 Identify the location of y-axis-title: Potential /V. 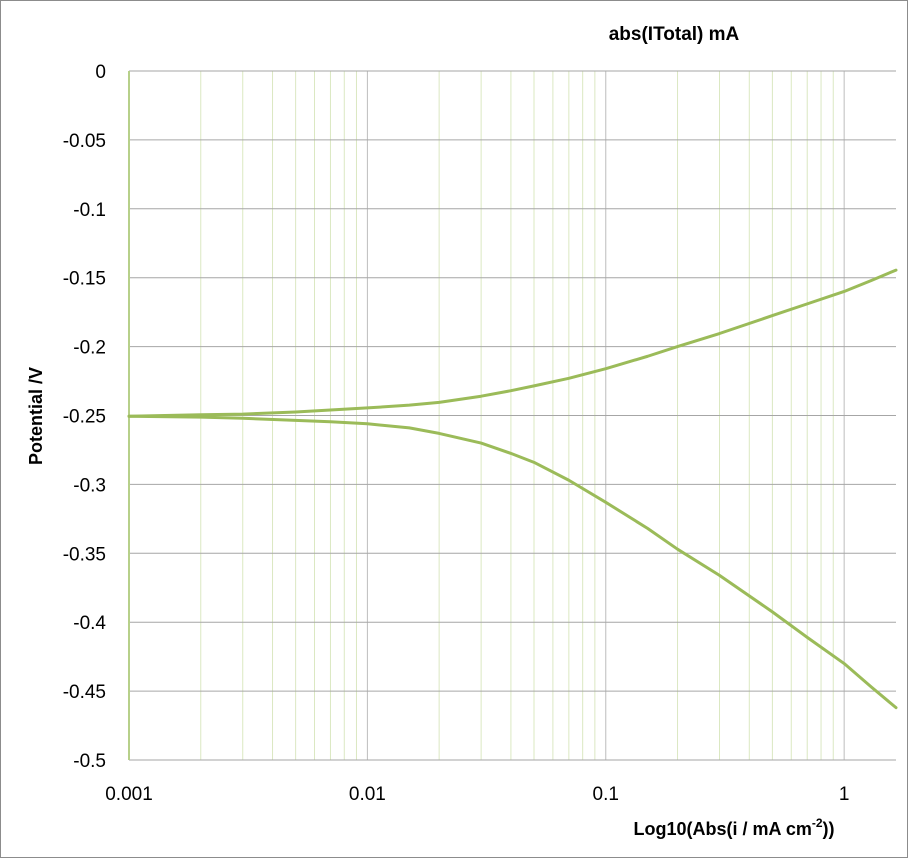
(36, 416).